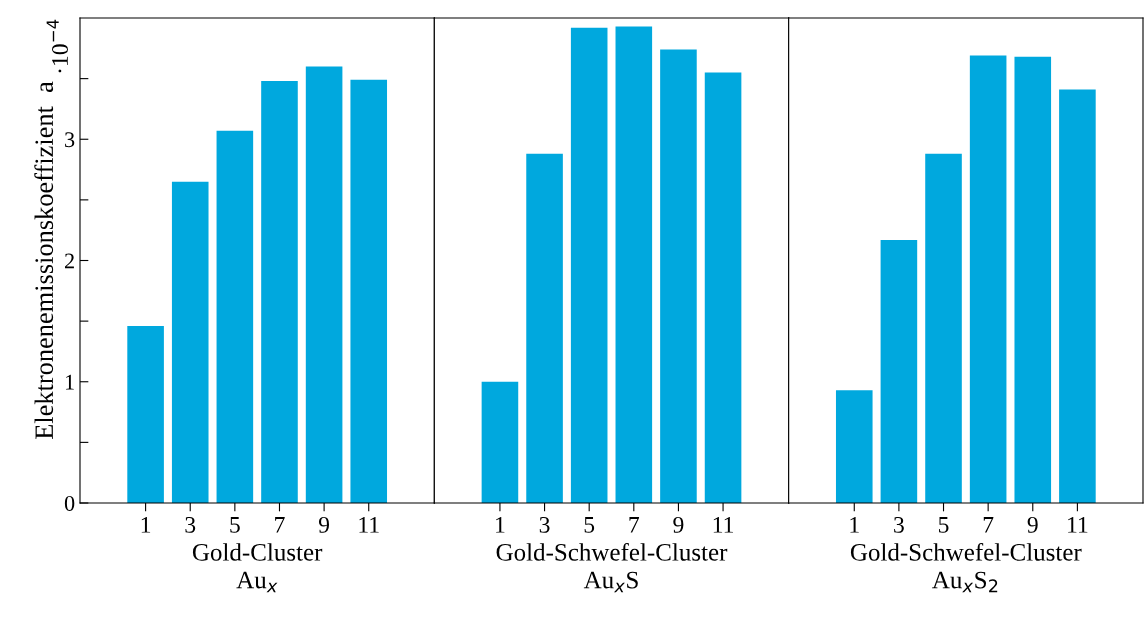 This screenshot has width=1145, height=635. What do you see at coordinates (966, 567) in the screenshot?
I see `x-axis-title: Gold-Schwefel-Cluster Au$_{x}$S$_{2}$` at bounding box center [966, 567].